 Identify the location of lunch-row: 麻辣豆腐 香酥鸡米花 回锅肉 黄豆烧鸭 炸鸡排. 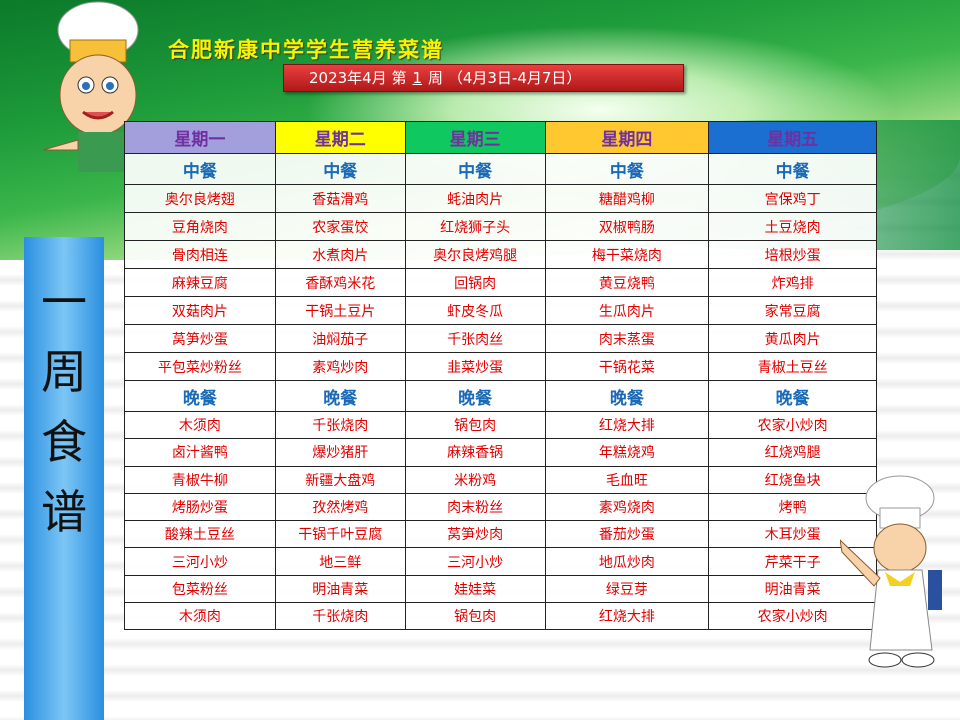
(500, 282).